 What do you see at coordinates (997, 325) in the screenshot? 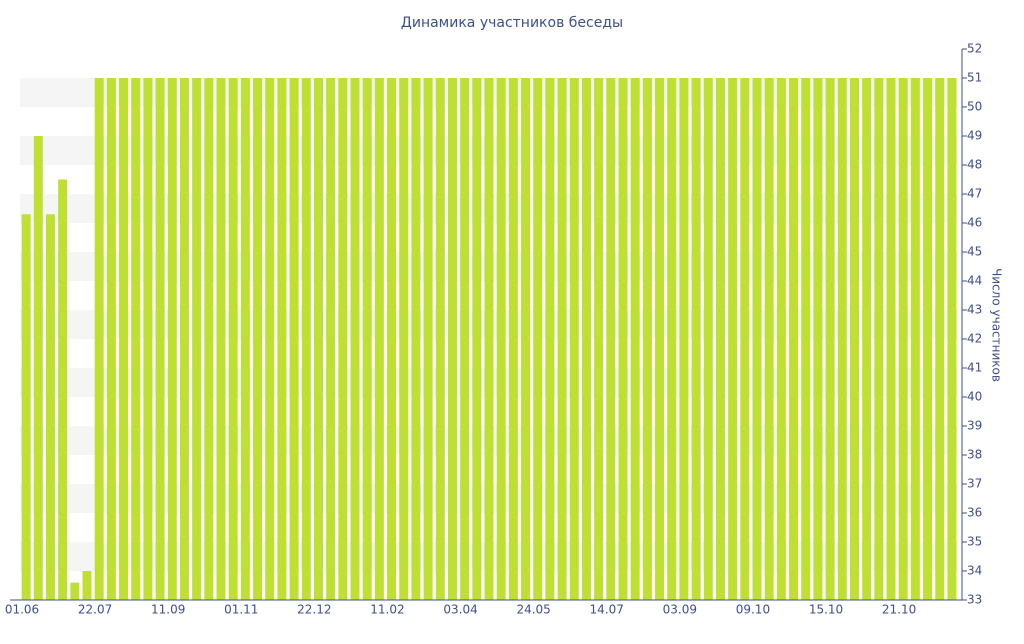
I see `y-axis-title: Число участников` at bounding box center [997, 325].